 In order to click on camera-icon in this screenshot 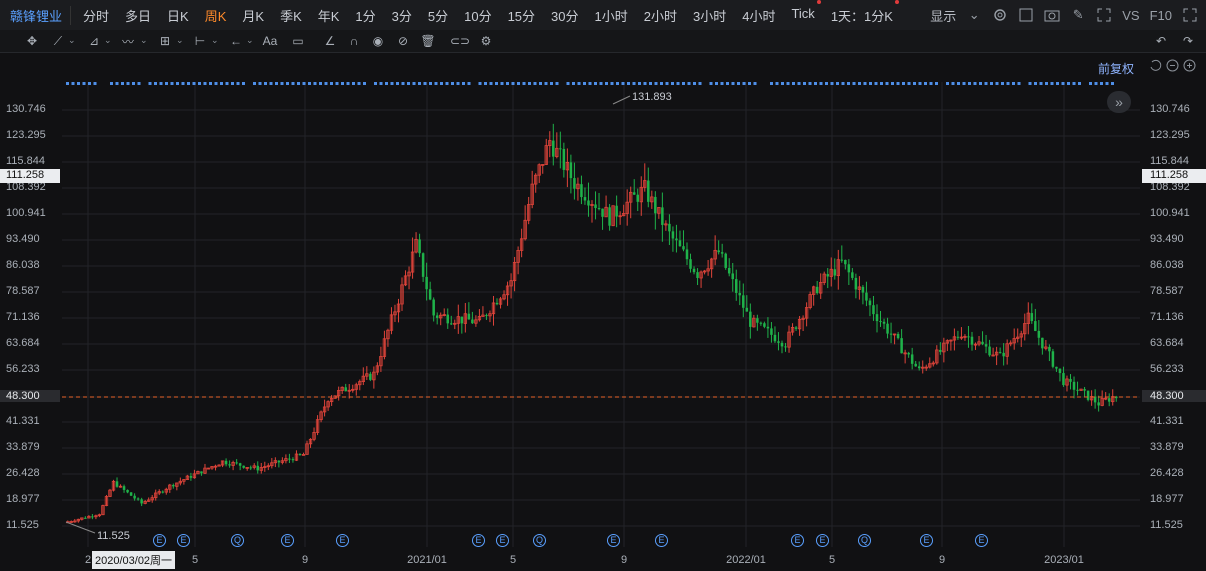, I will do `click(1052, 15)`.